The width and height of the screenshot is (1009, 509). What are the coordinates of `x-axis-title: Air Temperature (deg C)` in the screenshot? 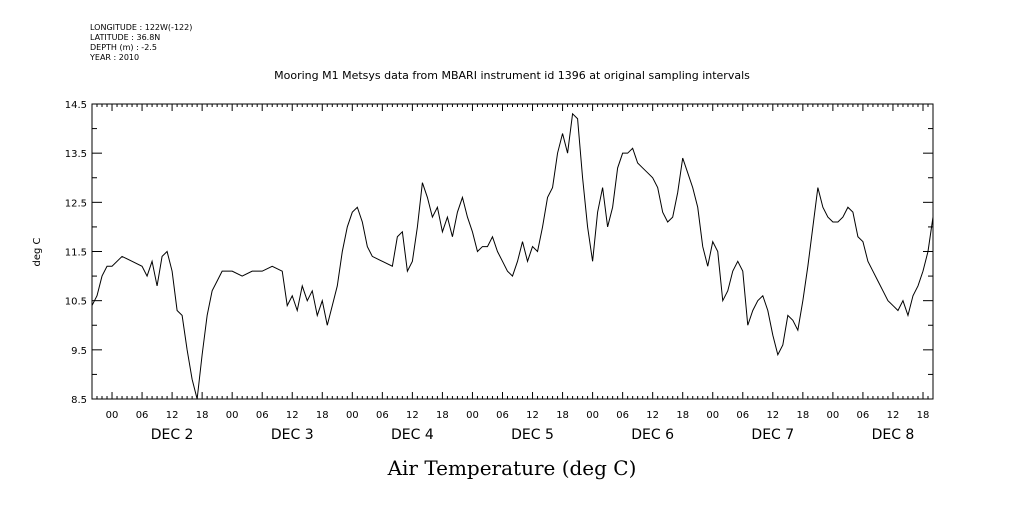 It's located at (512, 468).